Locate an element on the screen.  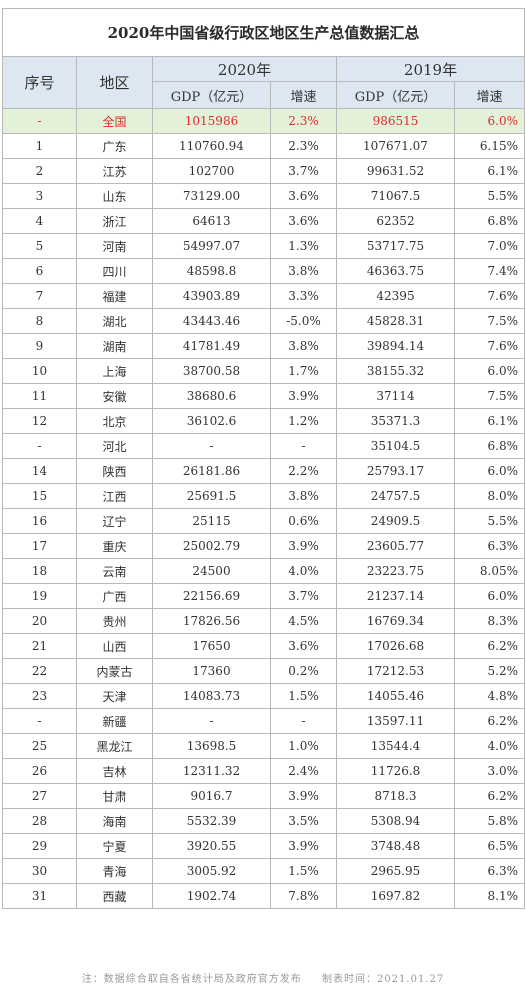
cell-gdp-2019: 2965.95 is located at coordinates (395, 871).